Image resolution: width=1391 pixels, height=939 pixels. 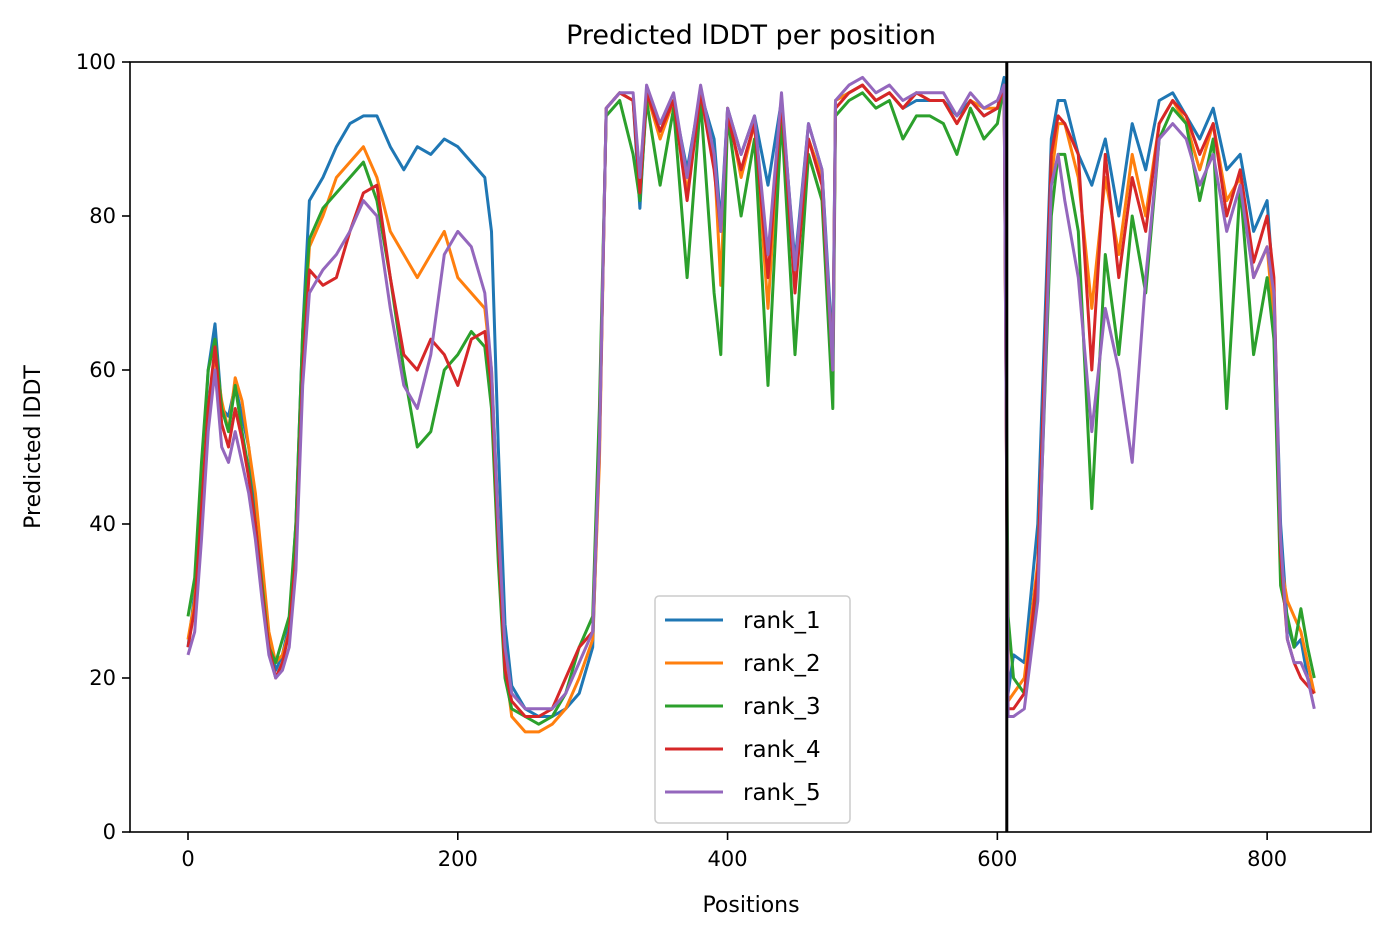 What do you see at coordinates (1267, 859) in the screenshot?
I see `x-tick-label: 800` at bounding box center [1267, 859].